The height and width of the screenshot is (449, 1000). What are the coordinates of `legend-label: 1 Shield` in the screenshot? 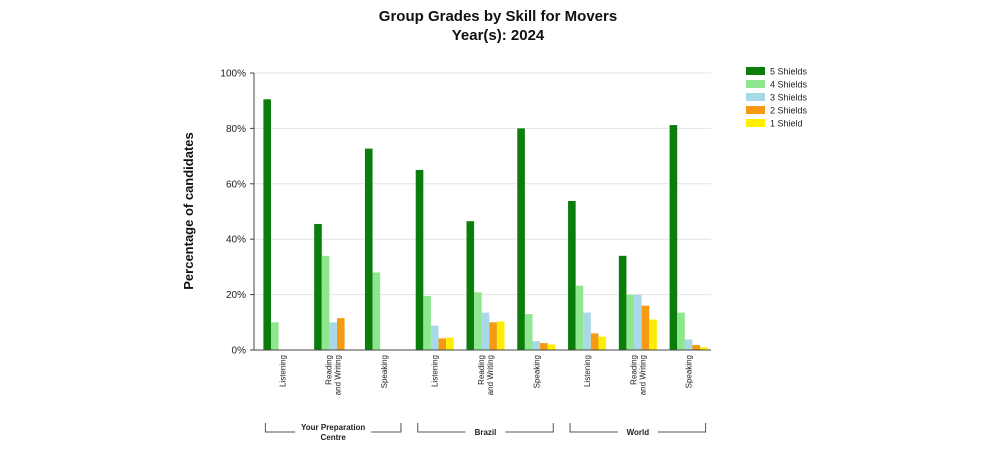 It's located at (786, 124).